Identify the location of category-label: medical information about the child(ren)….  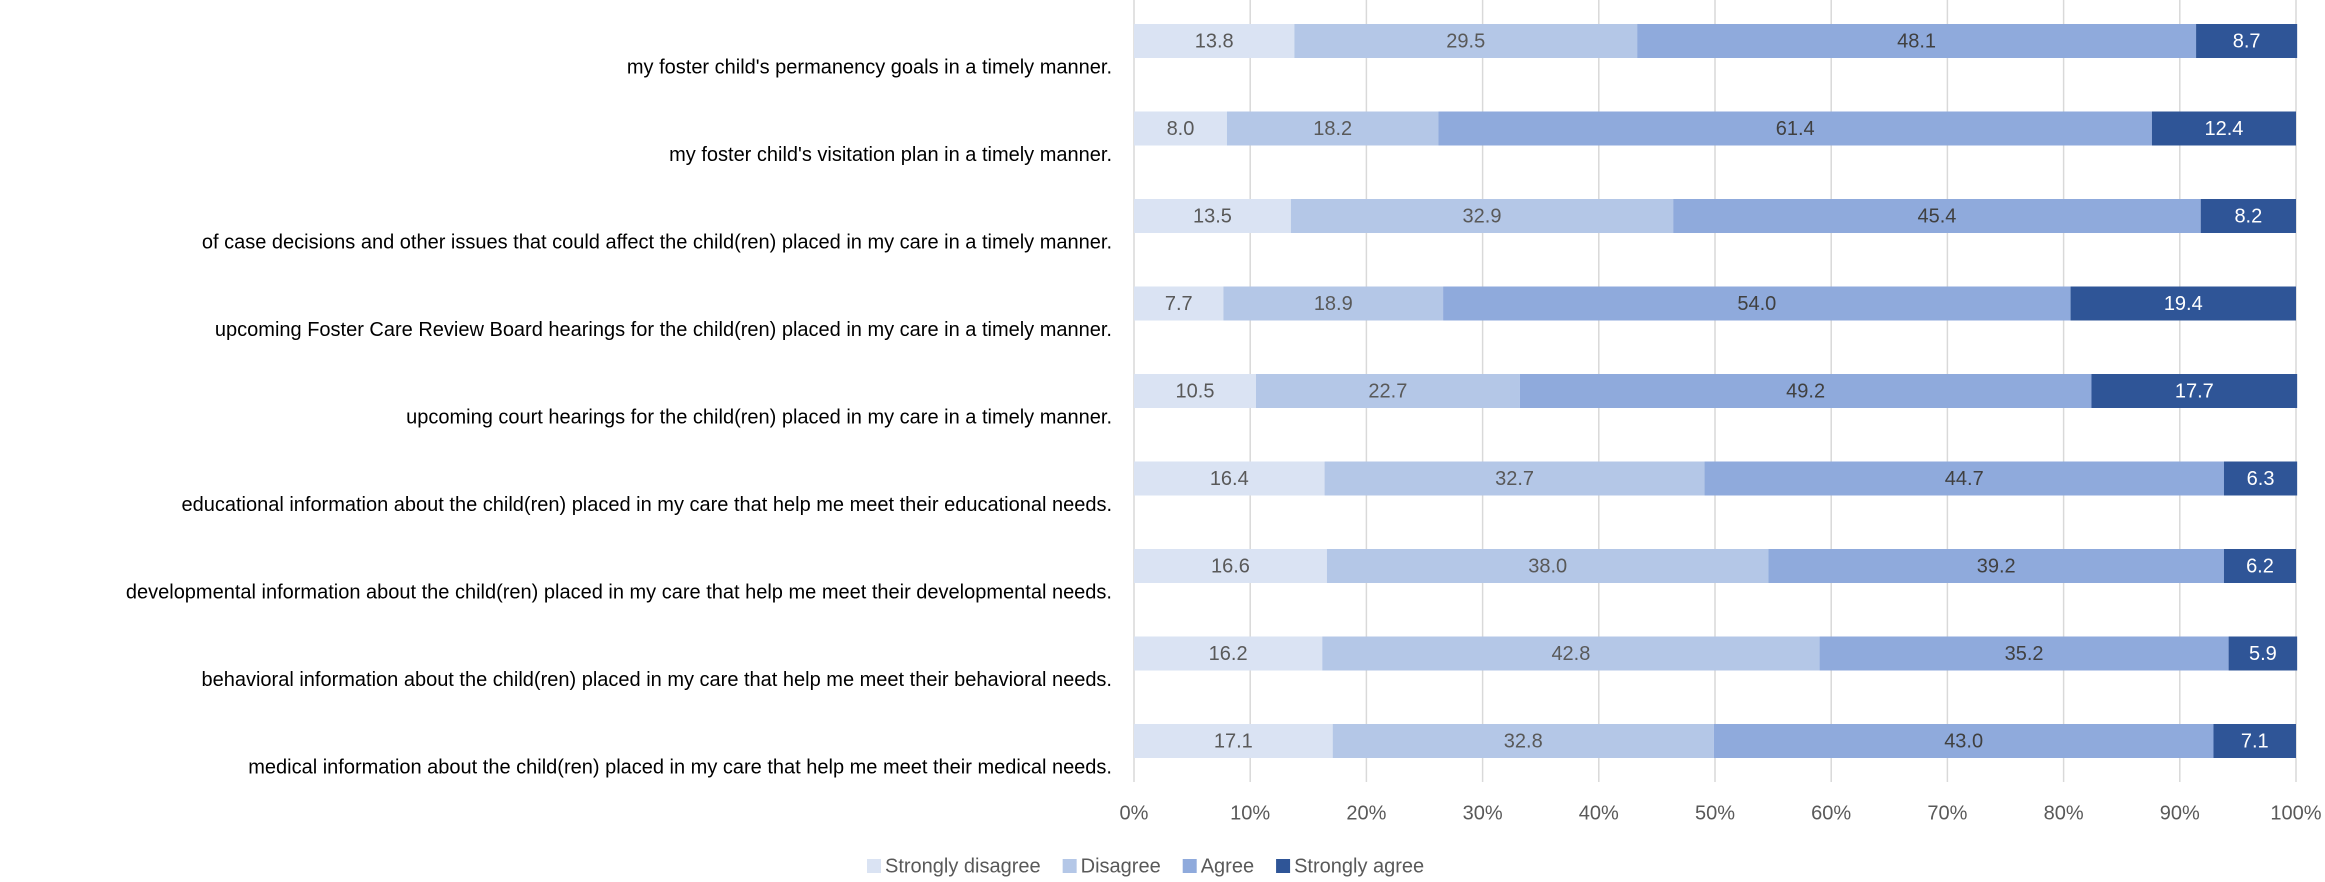
(680, 767).